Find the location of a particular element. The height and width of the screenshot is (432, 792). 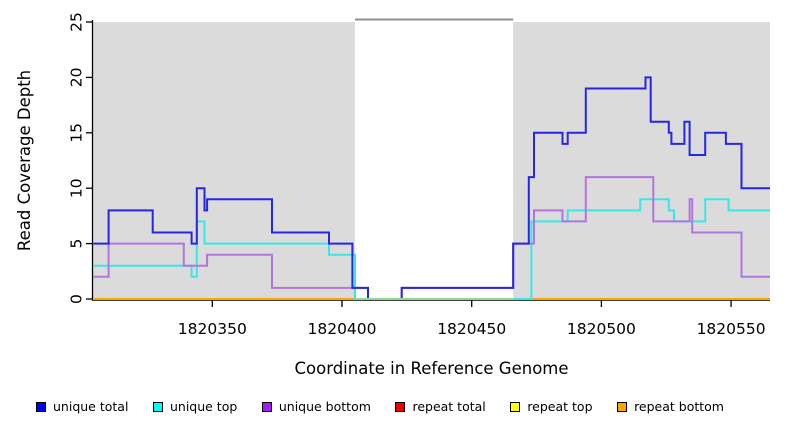

y-tick-label: 5 is located at coordinates (76, 244).